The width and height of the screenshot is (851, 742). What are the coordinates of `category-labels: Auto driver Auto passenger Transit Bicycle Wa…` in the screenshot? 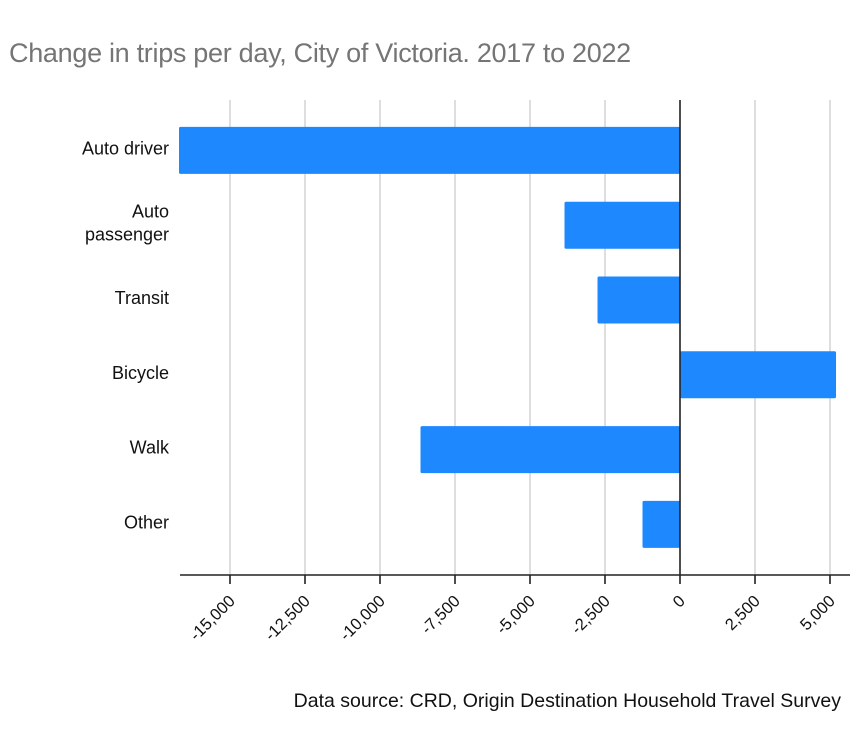 It's located at (126, 335).